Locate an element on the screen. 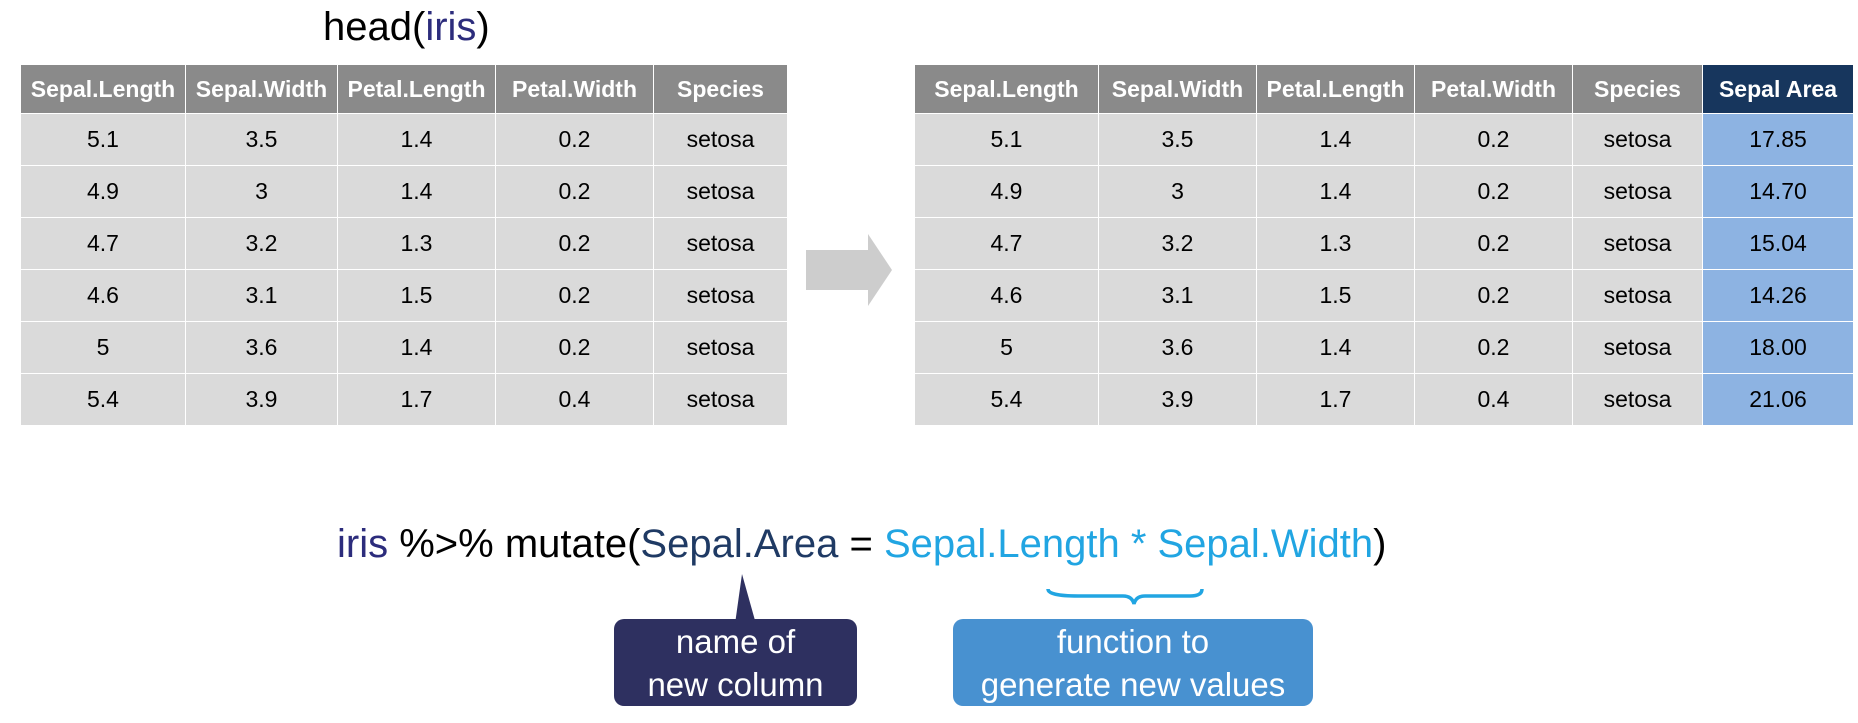  table-row: 4.9 3 1.4 0.2 setosa is located at coordinates (404, 191).